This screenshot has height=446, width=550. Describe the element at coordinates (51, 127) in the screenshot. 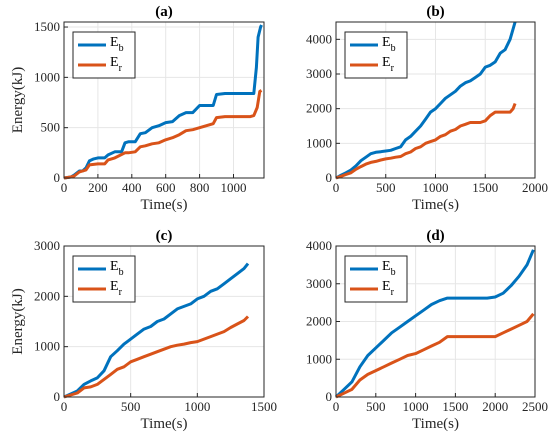

I see `y-tick-label: 500` at that location.